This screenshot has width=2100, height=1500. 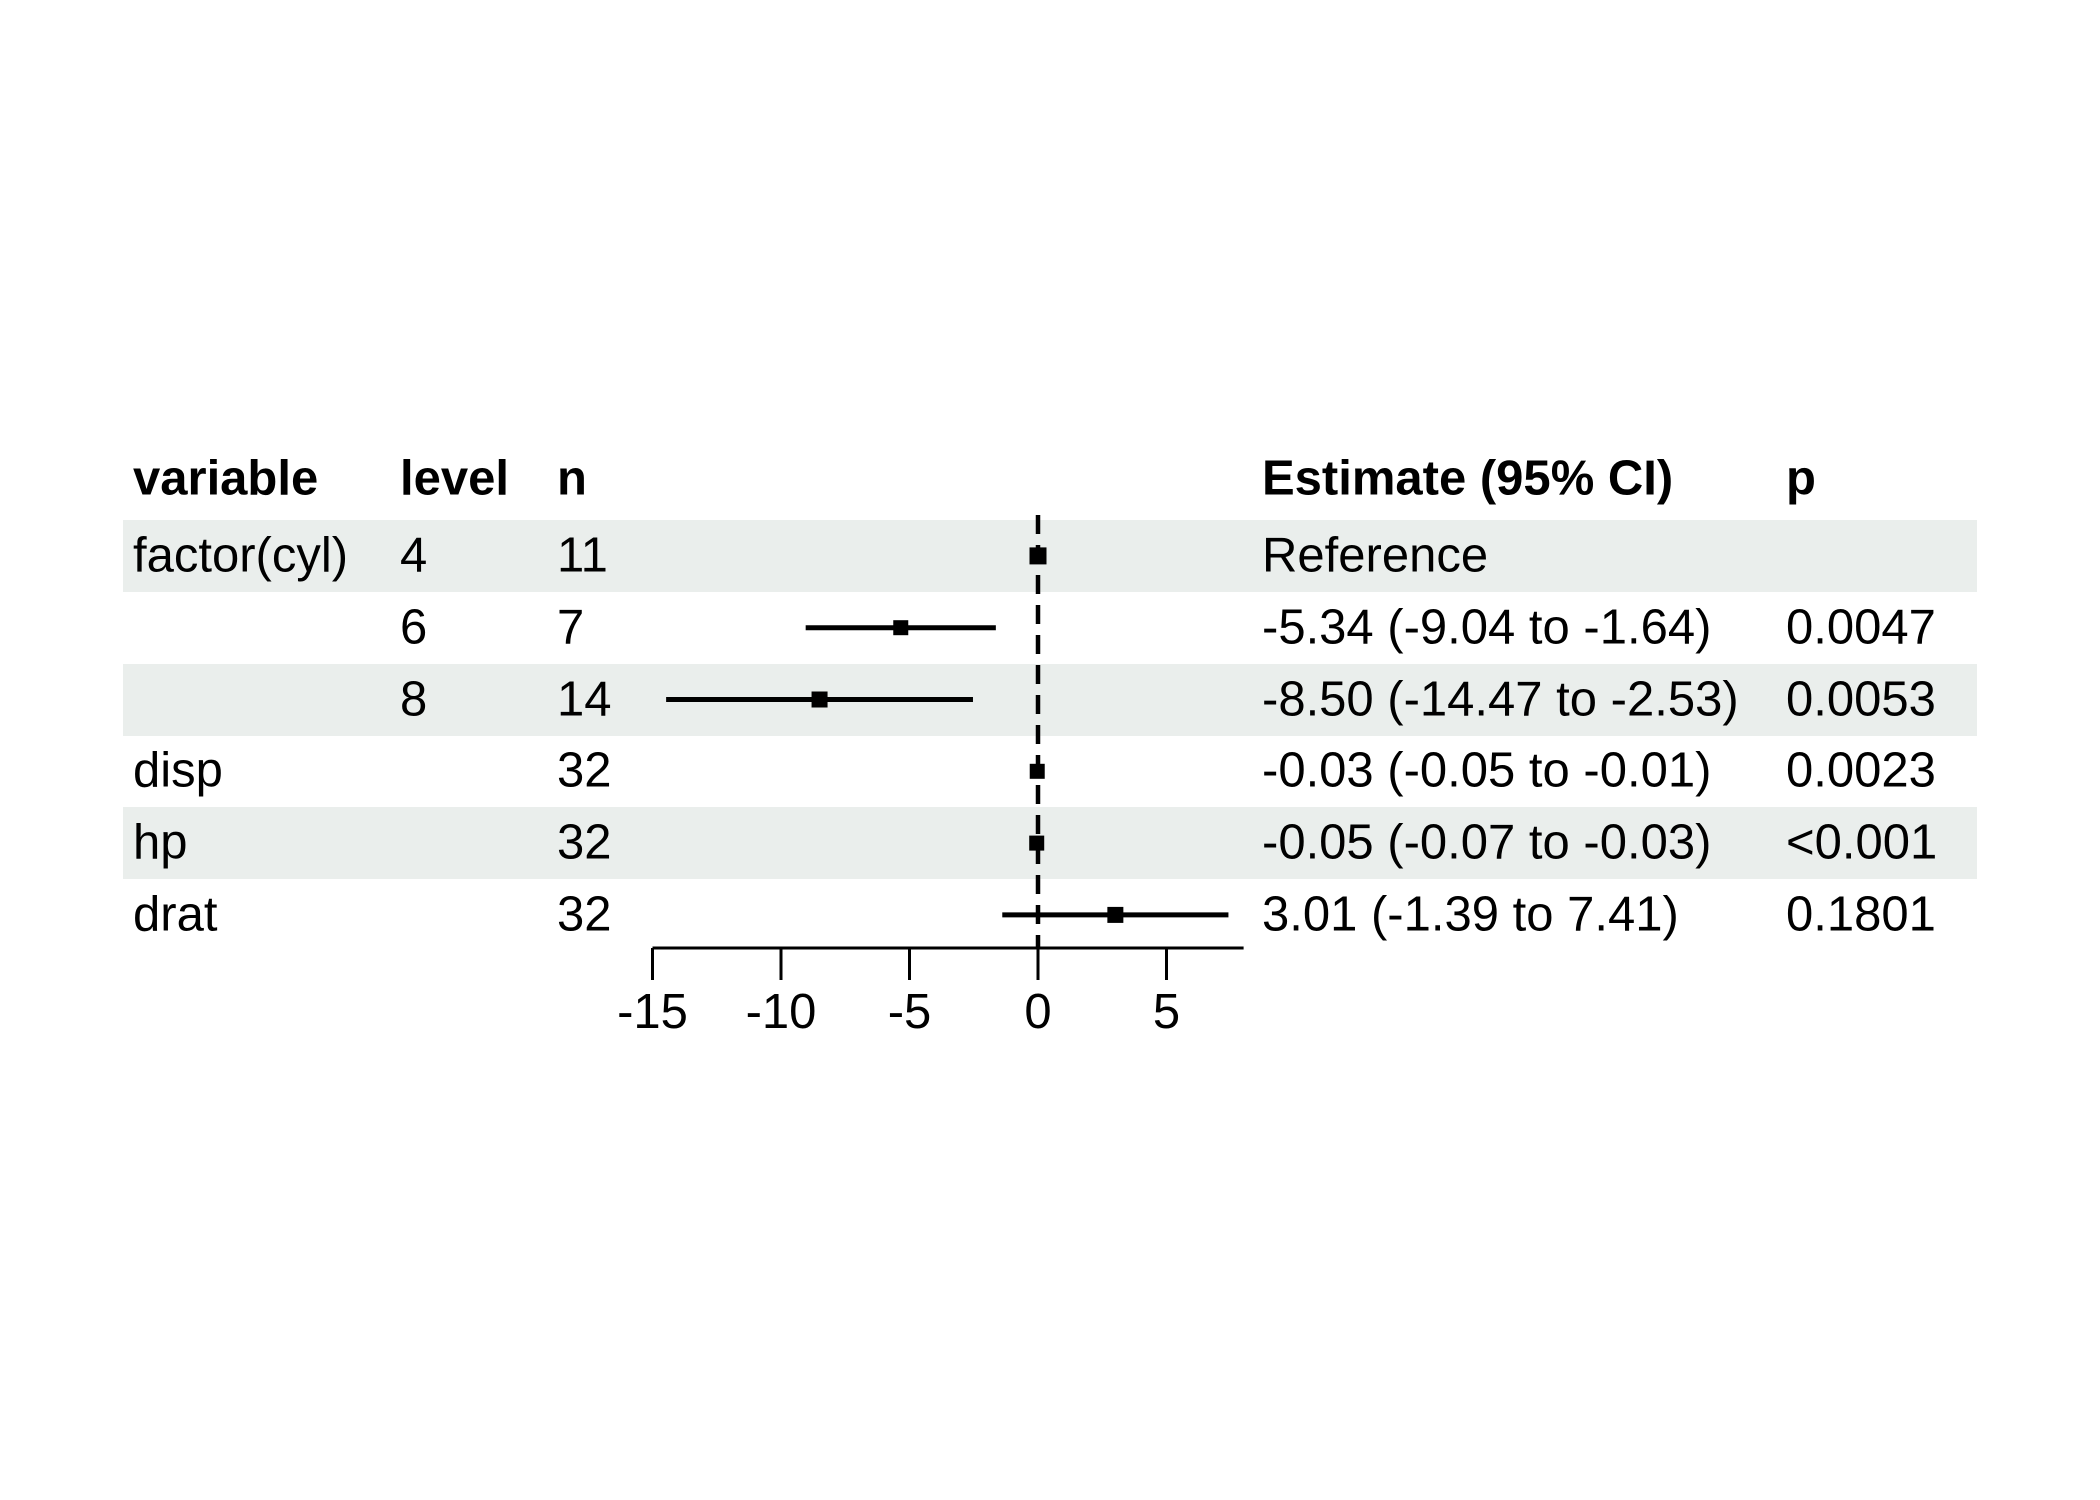 I want to click on cell-n: 7, so click(x=571, y=627).